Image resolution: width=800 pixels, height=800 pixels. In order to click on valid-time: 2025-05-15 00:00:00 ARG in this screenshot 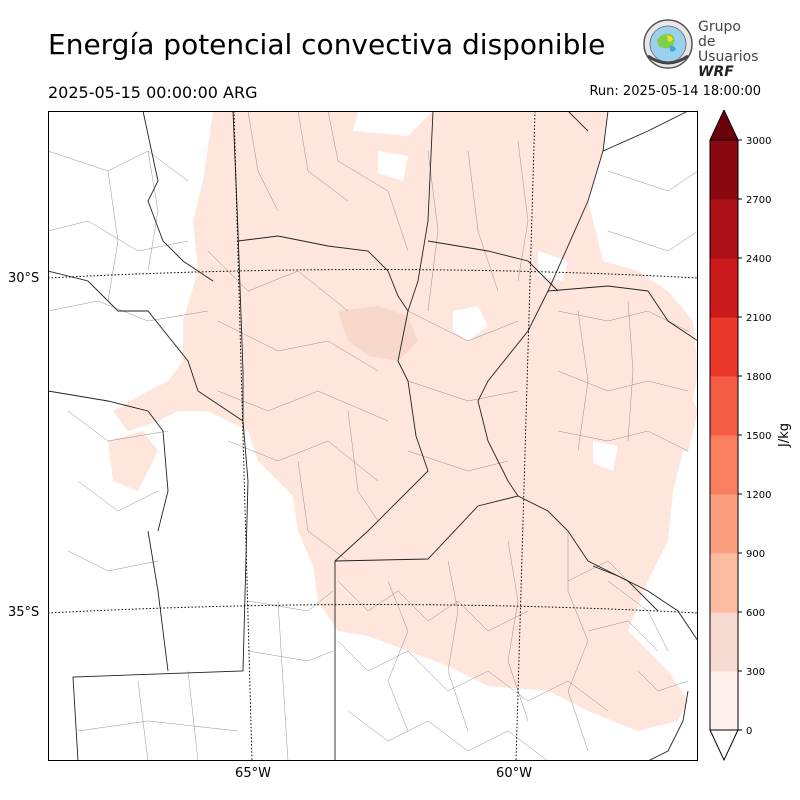, I will do `click(153, 92)`.